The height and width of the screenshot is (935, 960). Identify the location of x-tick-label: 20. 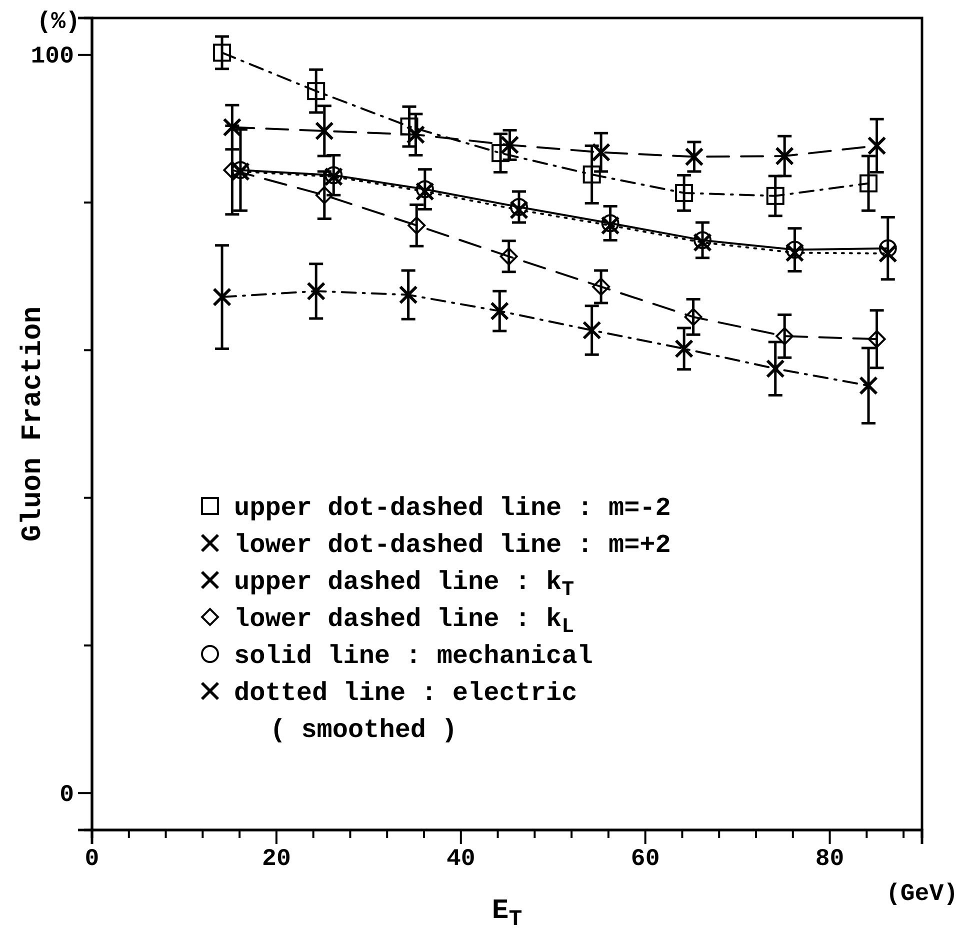
(276, 860).